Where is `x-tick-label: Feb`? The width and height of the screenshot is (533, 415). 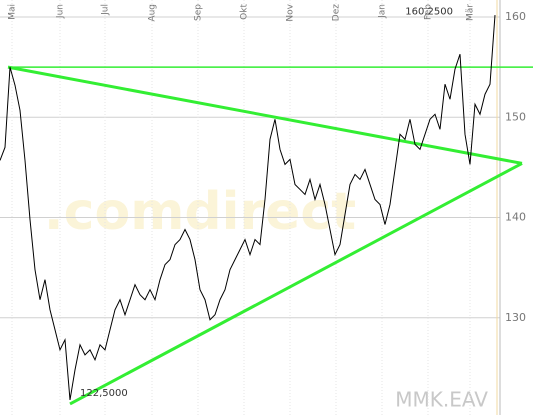 x-tick-label: Feb is located at coordinates (429, 12).